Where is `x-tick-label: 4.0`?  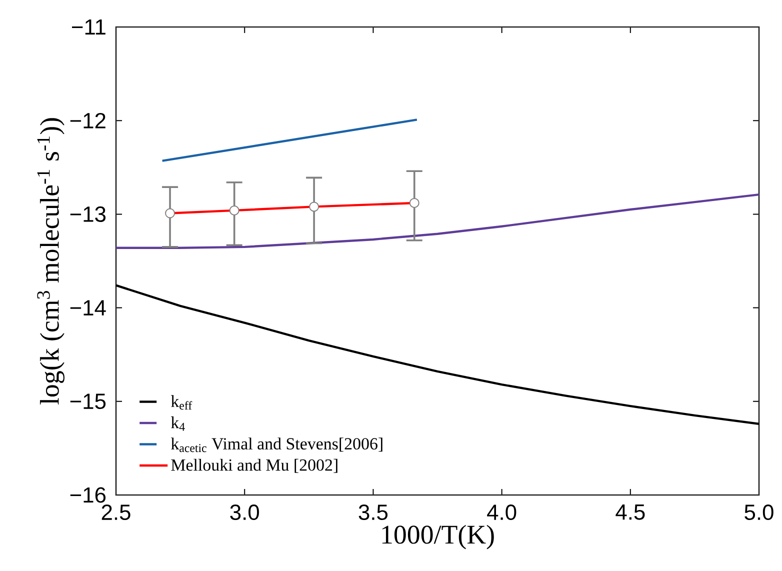
x-tick-label: 4.0 is located at coordinates (501, 512).